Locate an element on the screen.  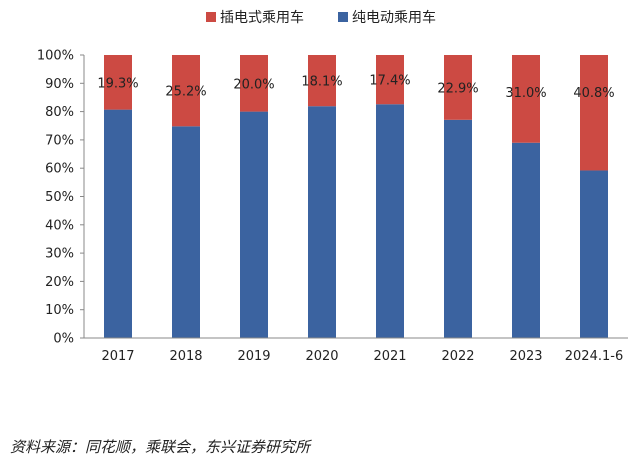
x-tick-label: 2021 is located at coordinates (389, 356).